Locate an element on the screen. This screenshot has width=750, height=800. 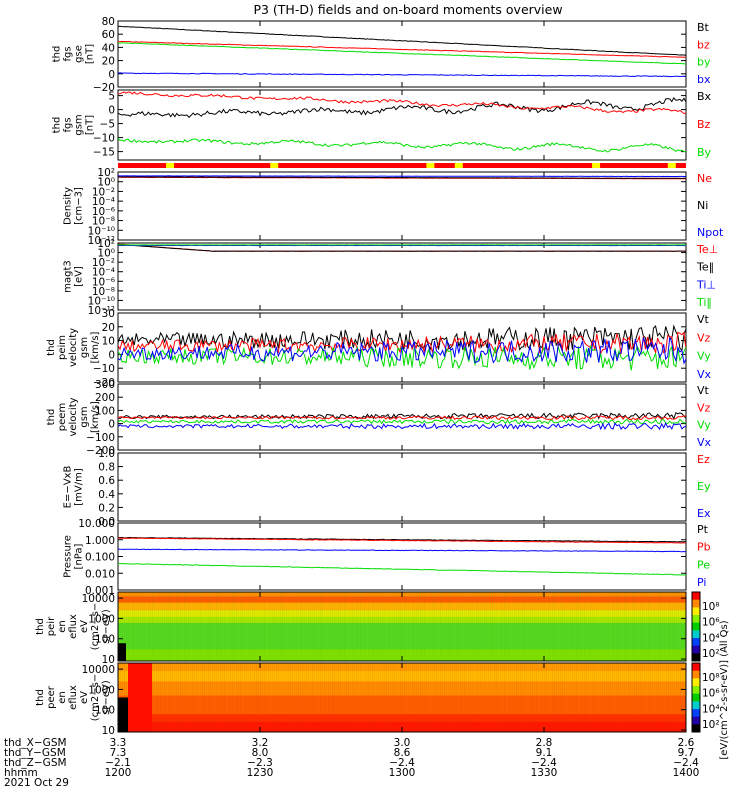
mode-bar-flag is located at coordinates (596, 165).